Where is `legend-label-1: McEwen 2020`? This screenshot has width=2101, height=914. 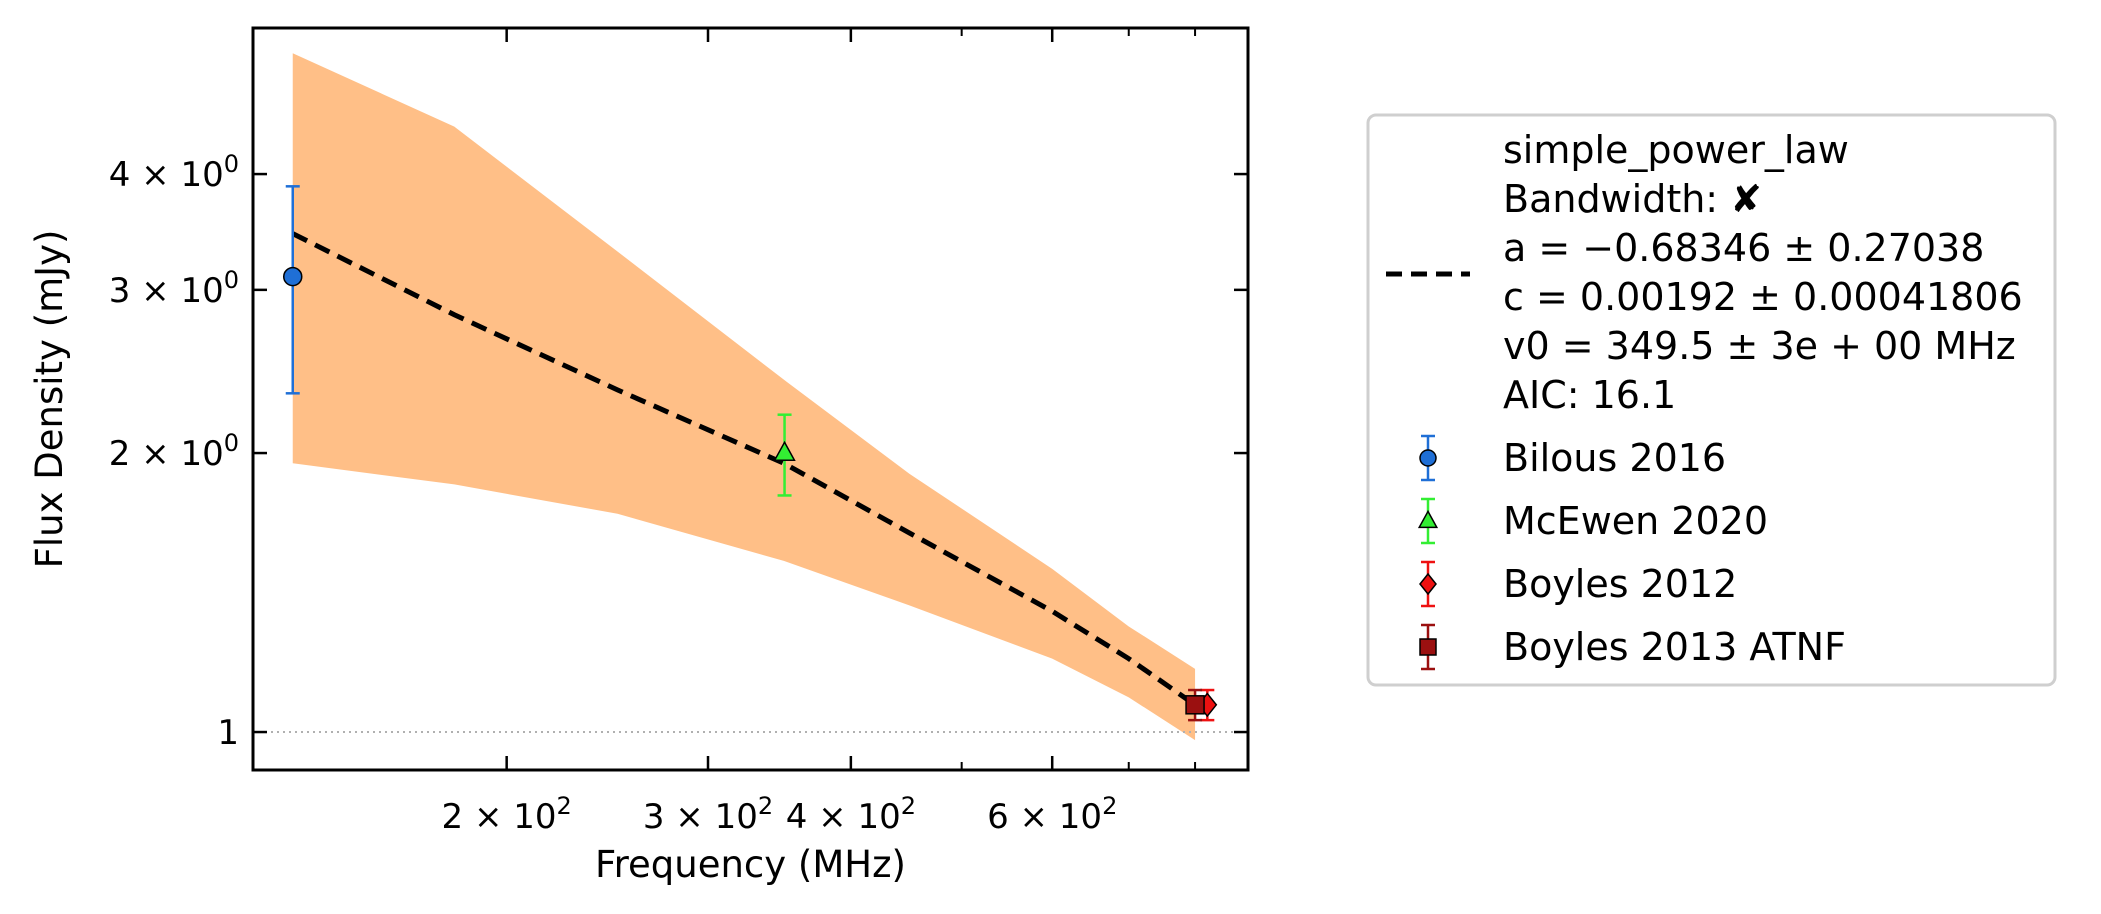 legend-label-1: McEwen 2020 is located at coordinates (1635, 521).